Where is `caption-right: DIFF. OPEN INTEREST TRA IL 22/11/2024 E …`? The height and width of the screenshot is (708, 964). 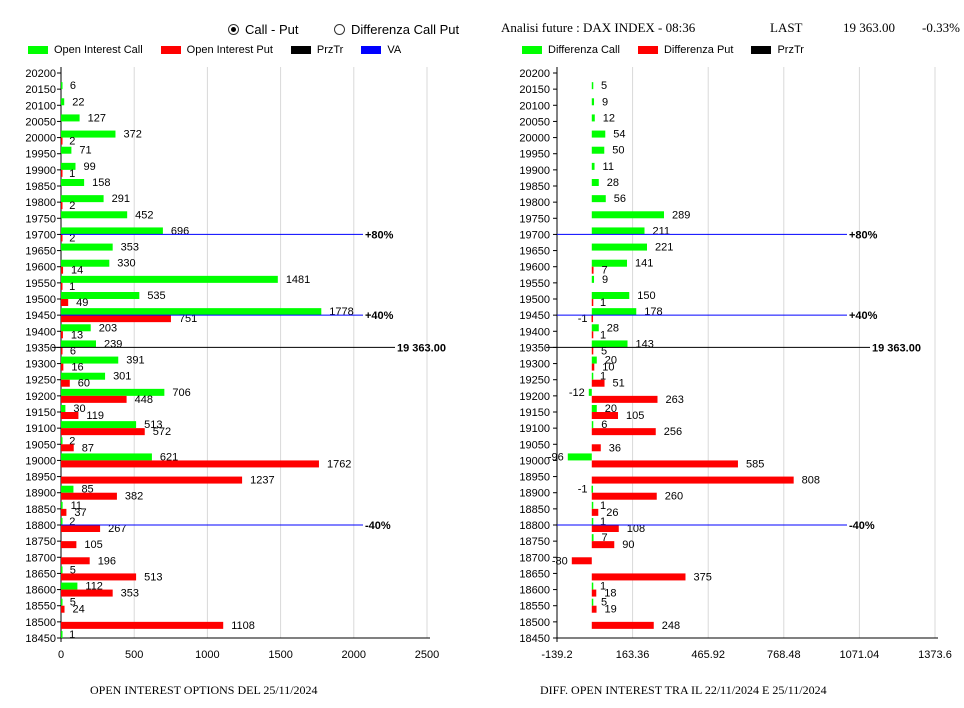 caption-right: DIFF. OPEN INTEREST TRA IL 22/11/2024 E … is located at coordinates (683, 690).